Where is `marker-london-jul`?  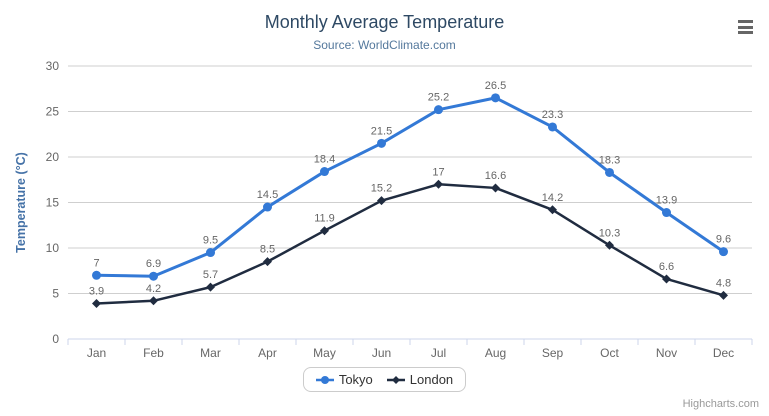
marker-london-jul is located at coordinates (438, 184).